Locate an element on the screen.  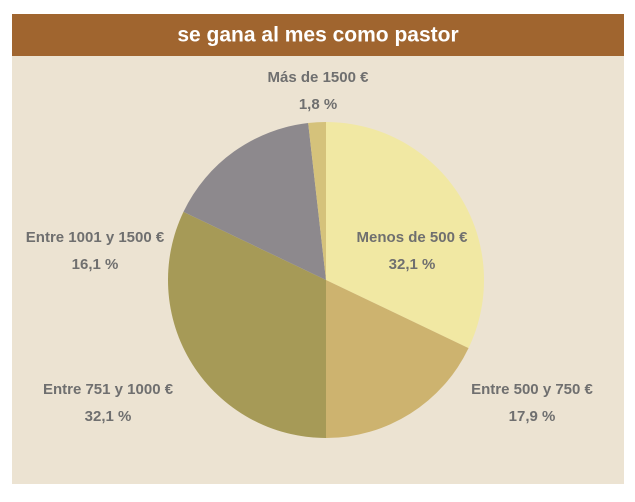
slice-label: Entre 751 y 1000 € is located at coordinates (108, 389).